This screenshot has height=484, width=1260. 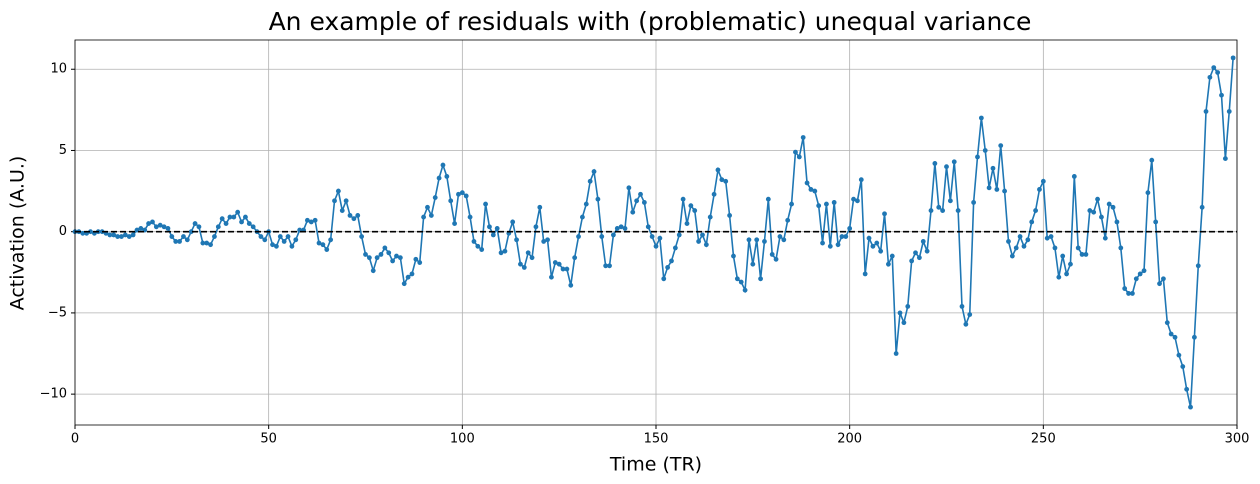 I want to click on y-tick-label: −10, so click(x=53, y=394).